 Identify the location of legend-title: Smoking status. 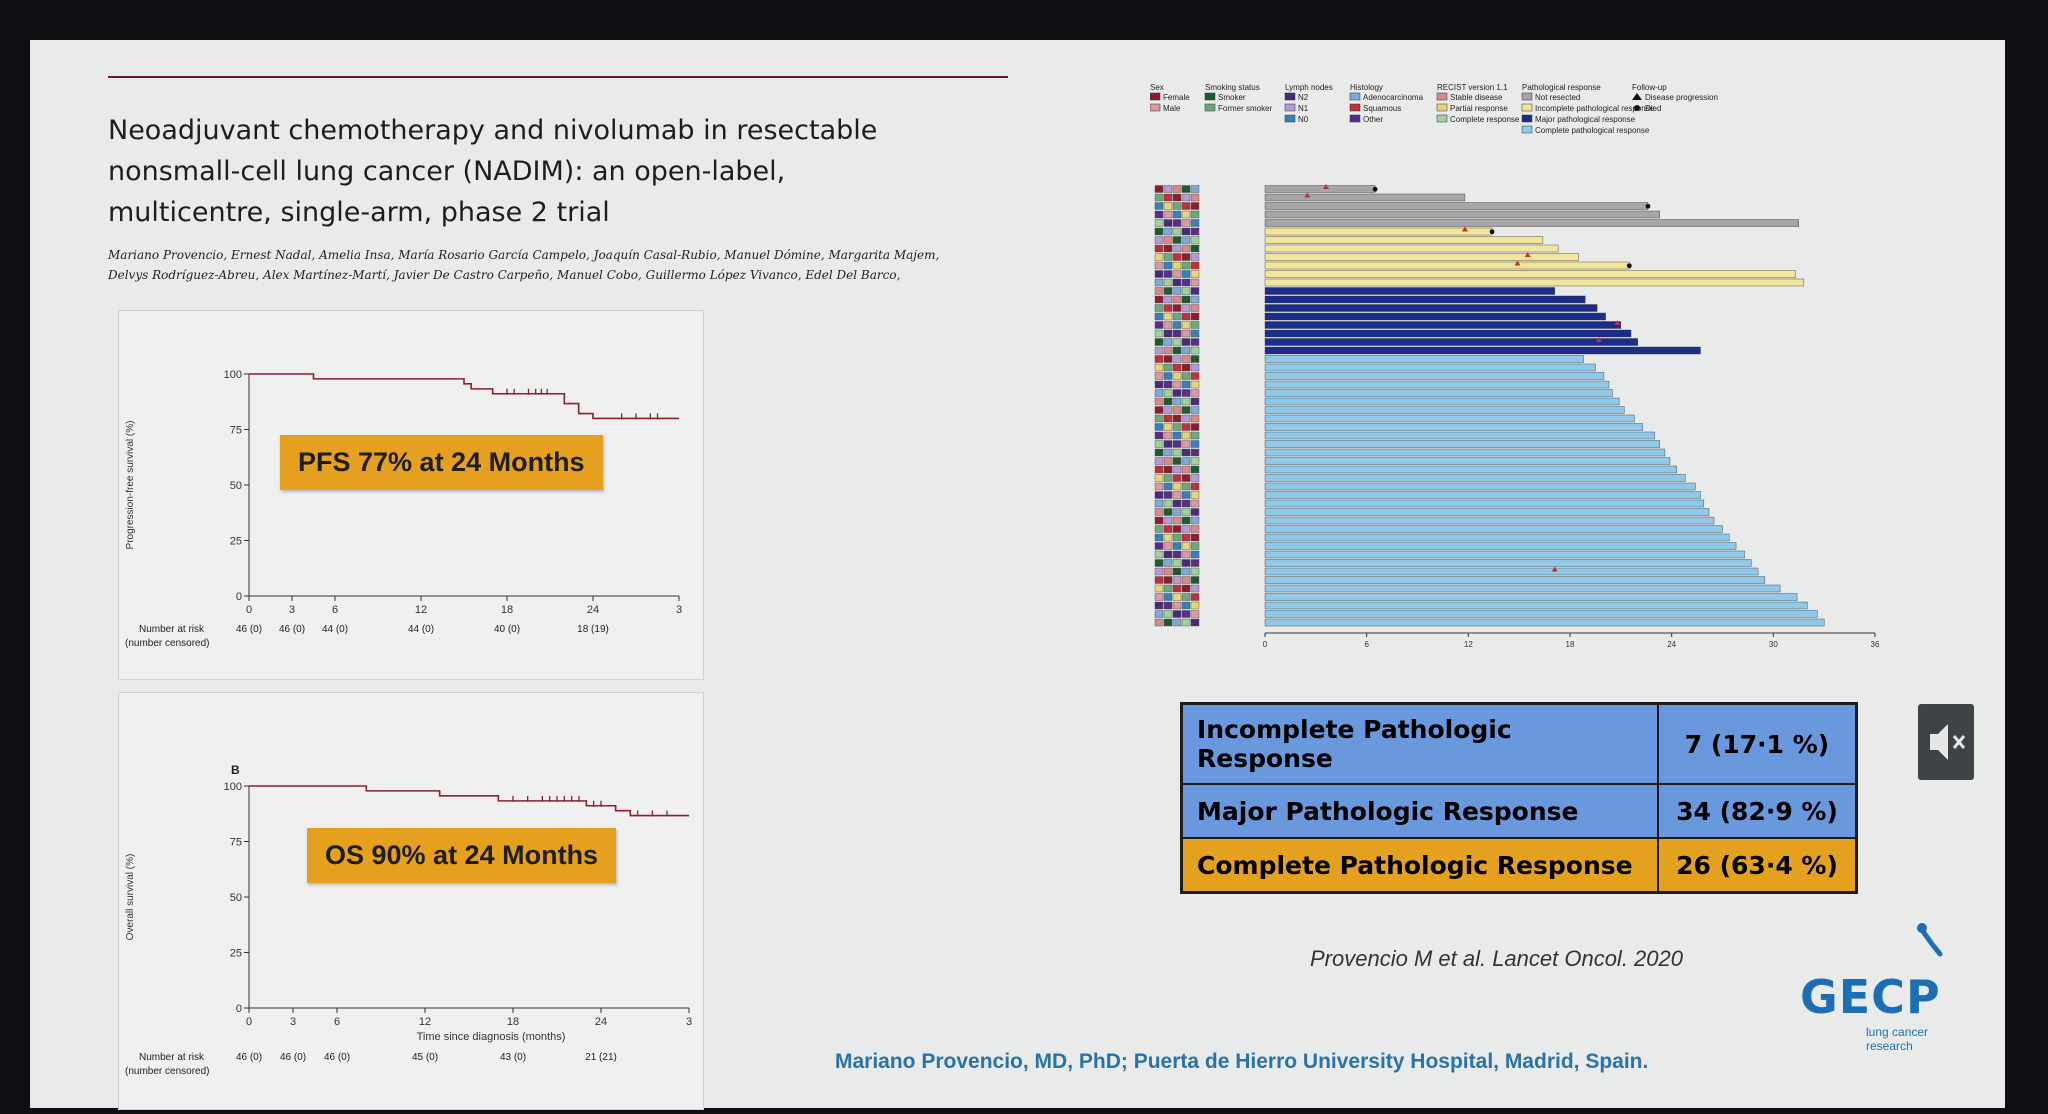
(1232, 87).